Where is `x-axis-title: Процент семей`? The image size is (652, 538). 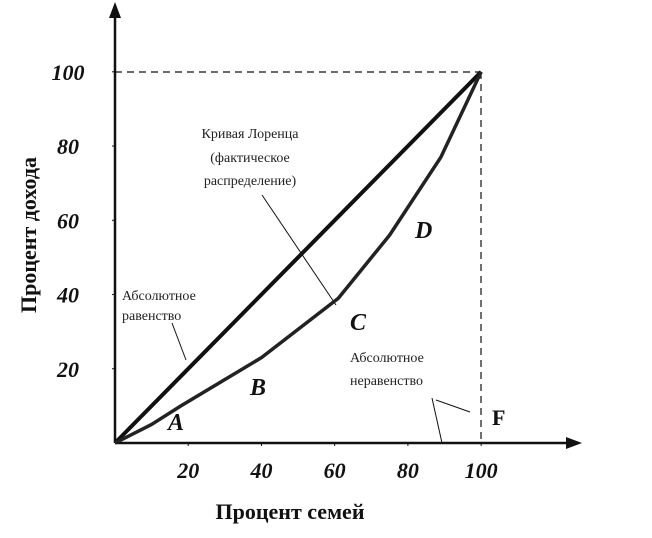 x-axis-title: Процент семей is located at coordinates (290, 511).